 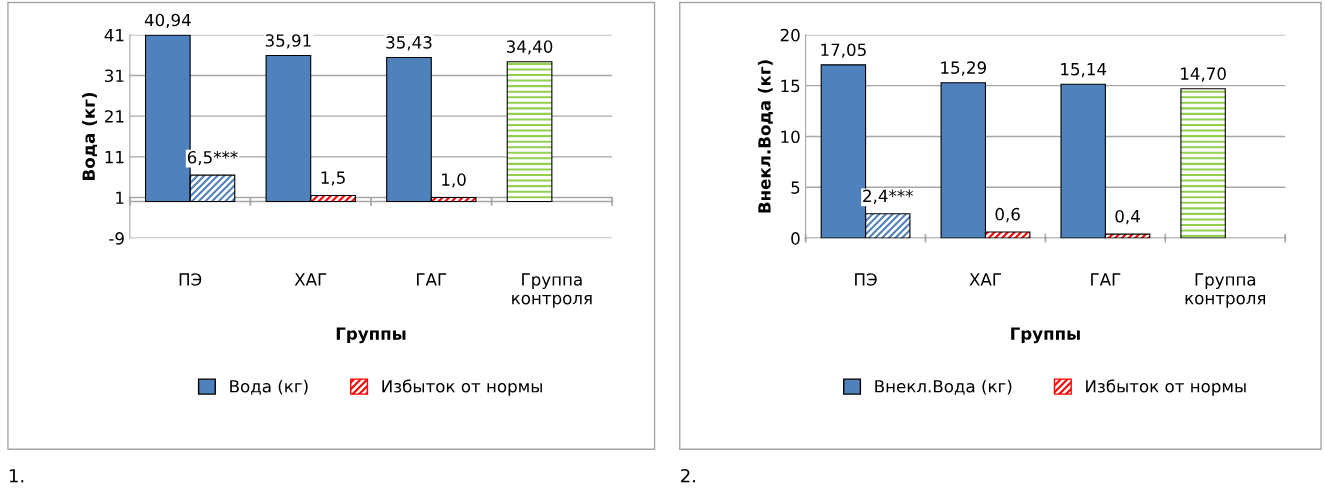 What do you see at coordinates (409, 43) in the screenshot?
I see `data-label: 35,43` at bounding box center [409, 43].